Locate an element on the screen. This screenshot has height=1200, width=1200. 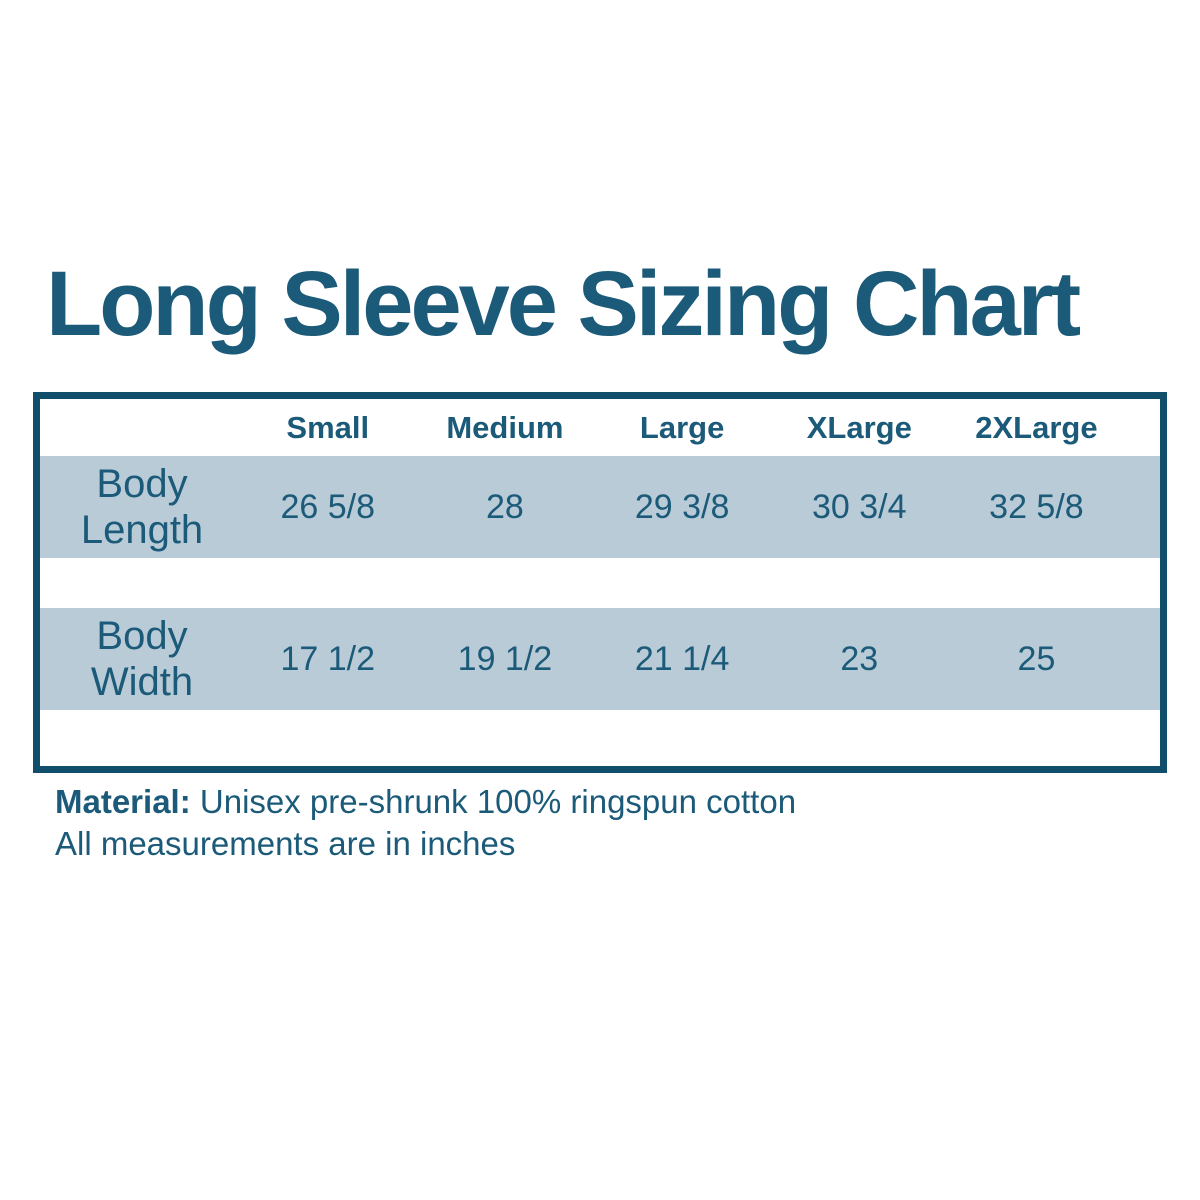
material-label: Material: is located at coordinates (123, 801).